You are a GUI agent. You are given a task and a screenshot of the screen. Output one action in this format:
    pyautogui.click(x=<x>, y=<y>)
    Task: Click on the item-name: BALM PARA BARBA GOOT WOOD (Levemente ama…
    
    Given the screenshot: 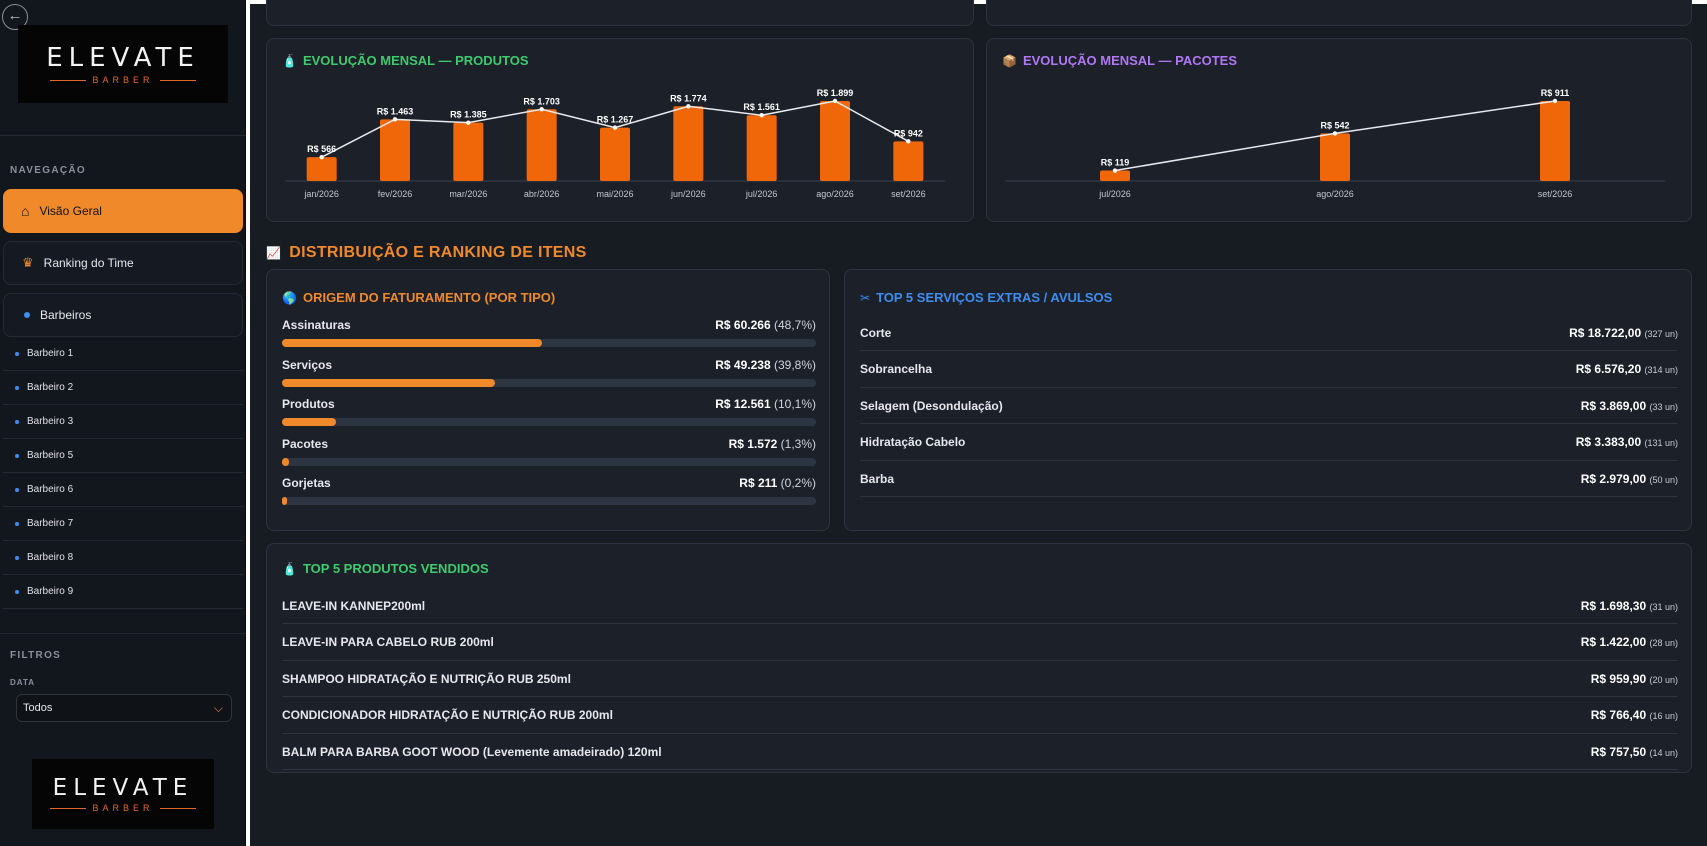 What is the action you would take?
    pyautogui.click(x=472, y=751)
    